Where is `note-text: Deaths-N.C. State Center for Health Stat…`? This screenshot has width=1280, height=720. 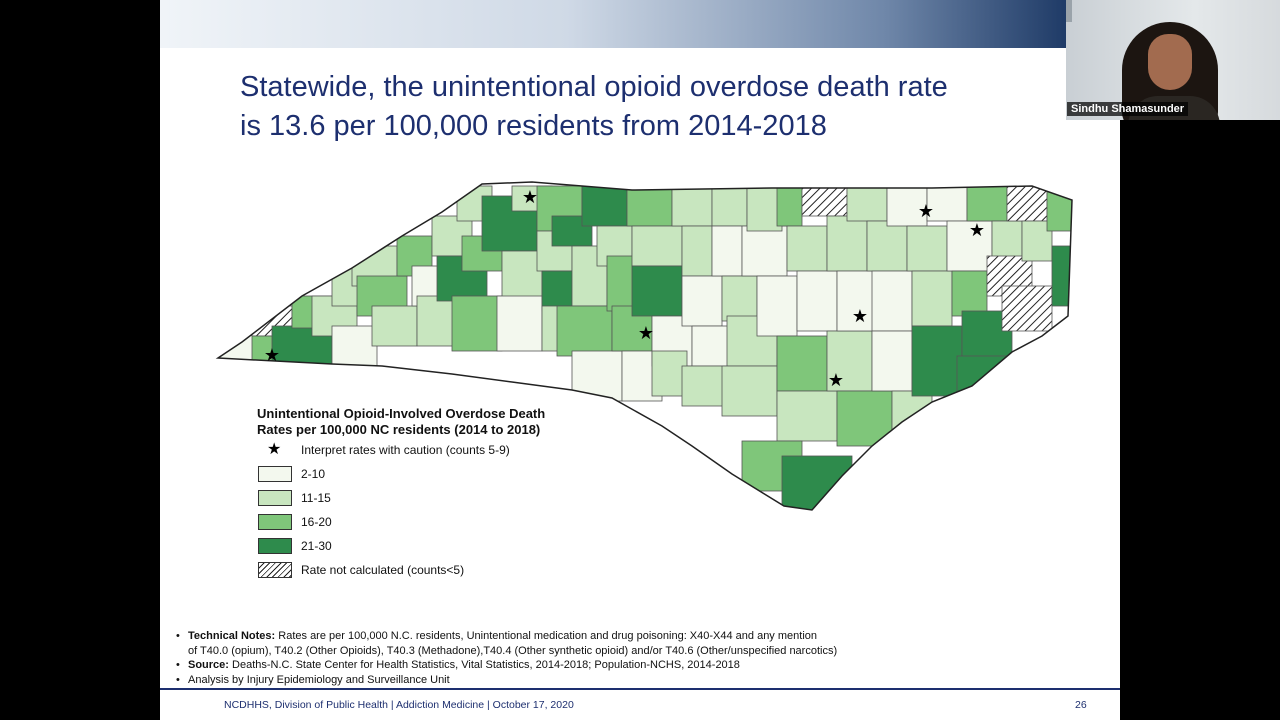 note-text: Deaths-N.C. State Center for Health Stat… is located at coordinates (484, 665).